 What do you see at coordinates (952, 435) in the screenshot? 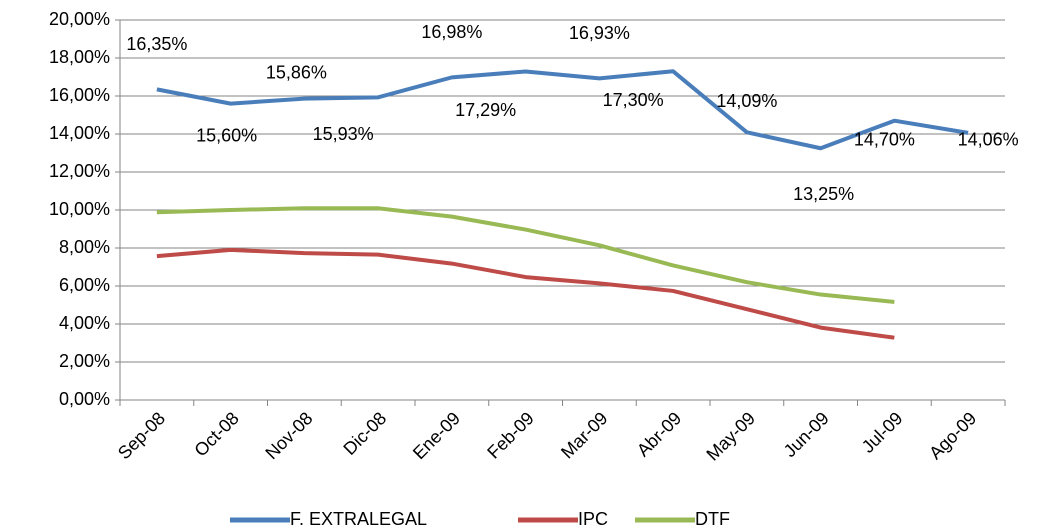
I see `x-tick-label: Ago-09` at bounding box center [952, 435].